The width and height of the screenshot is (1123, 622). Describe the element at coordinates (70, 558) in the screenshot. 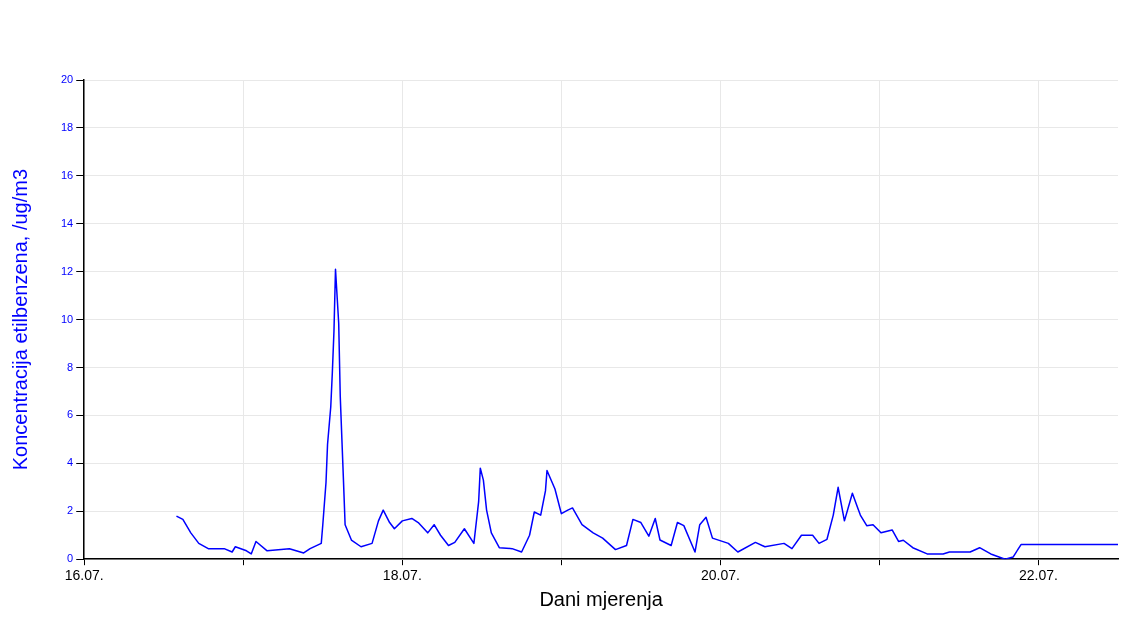

I see `y-tick-label: 0` at that location.